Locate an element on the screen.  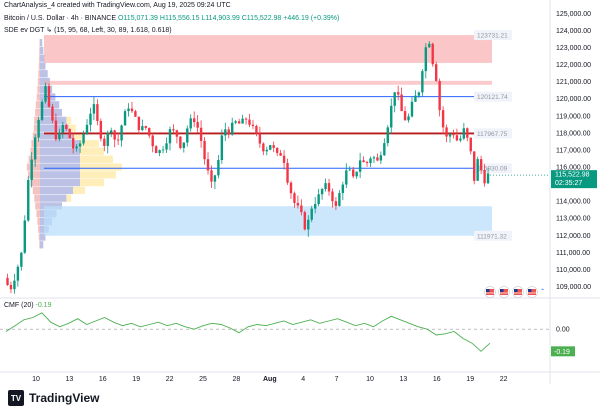
time-axis: 10 13 16 19 22 25 28 Aug 4 7 10 13 16 19 22 is located at coordinates (269, 379).